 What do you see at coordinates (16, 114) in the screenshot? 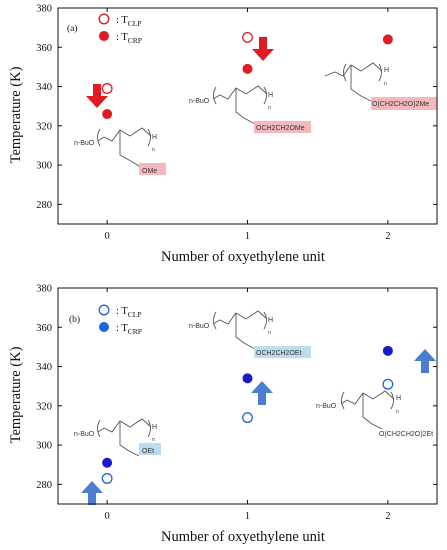
I see `y-axis-label-a: Temperature (K)` at bounding box center [16, 114].